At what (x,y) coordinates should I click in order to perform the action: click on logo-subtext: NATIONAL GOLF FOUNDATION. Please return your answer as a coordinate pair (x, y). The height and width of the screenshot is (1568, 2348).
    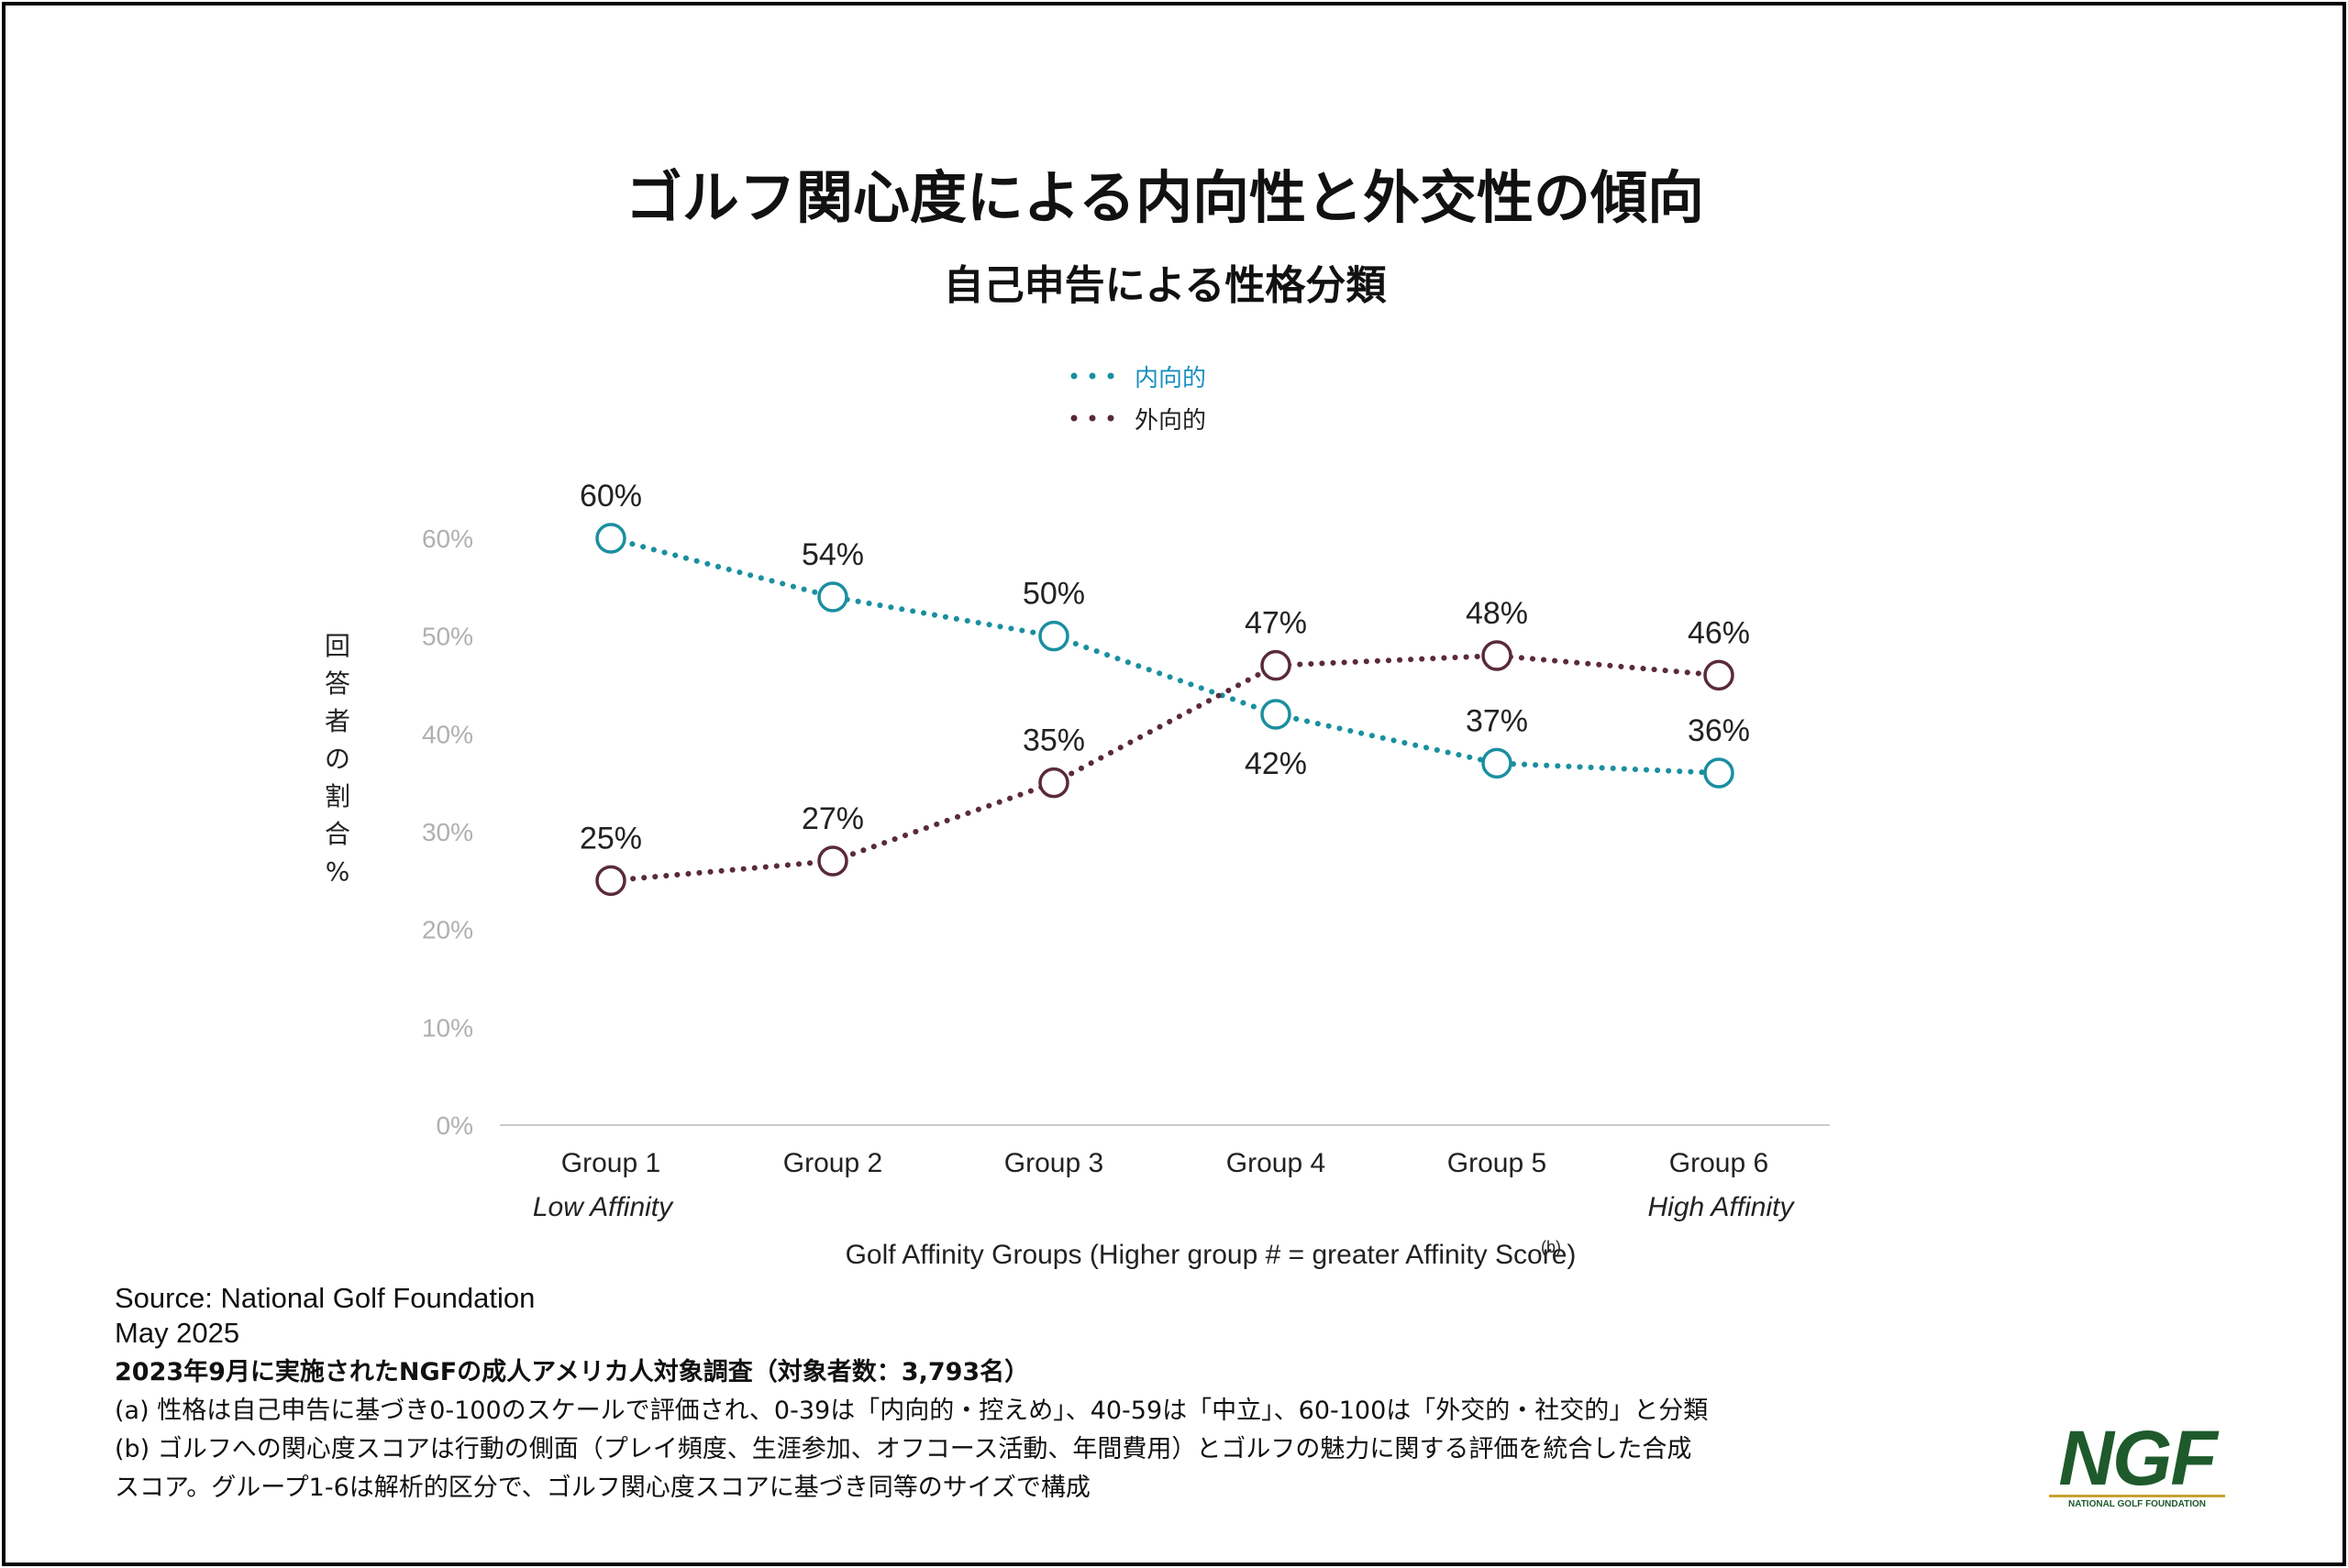
    Looking at the image, I should click on (2137, 1502).